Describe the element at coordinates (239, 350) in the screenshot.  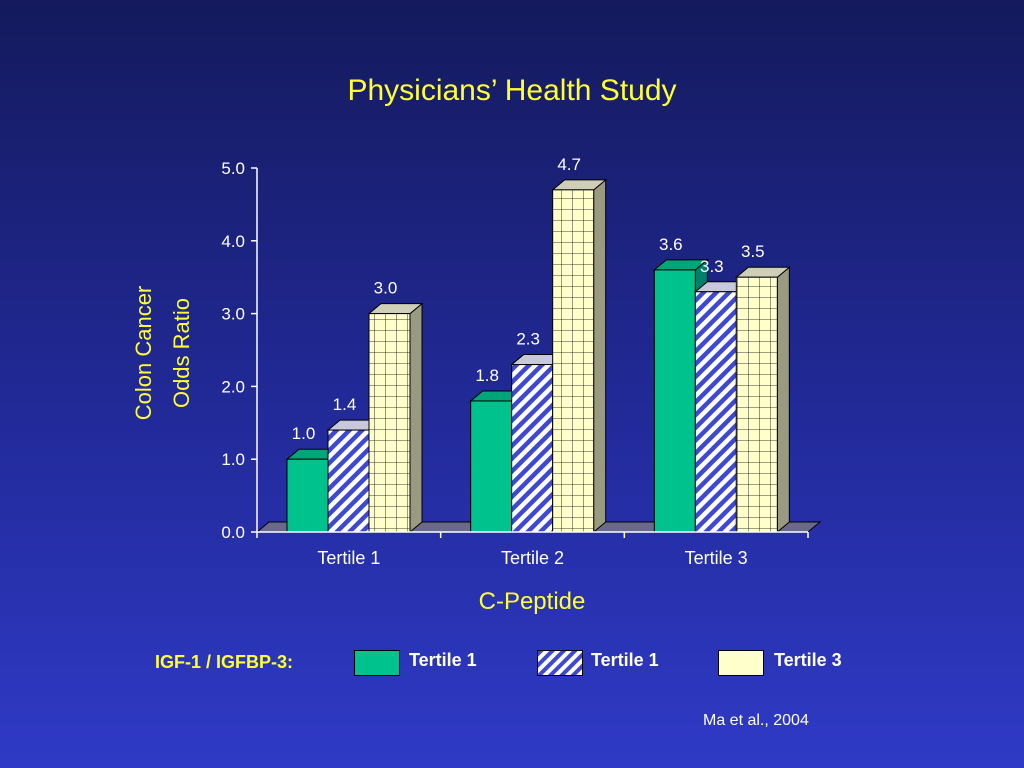
I see `y-axis: 0.0 1.0 2.0 3.0 4.0 5.0` at that location.